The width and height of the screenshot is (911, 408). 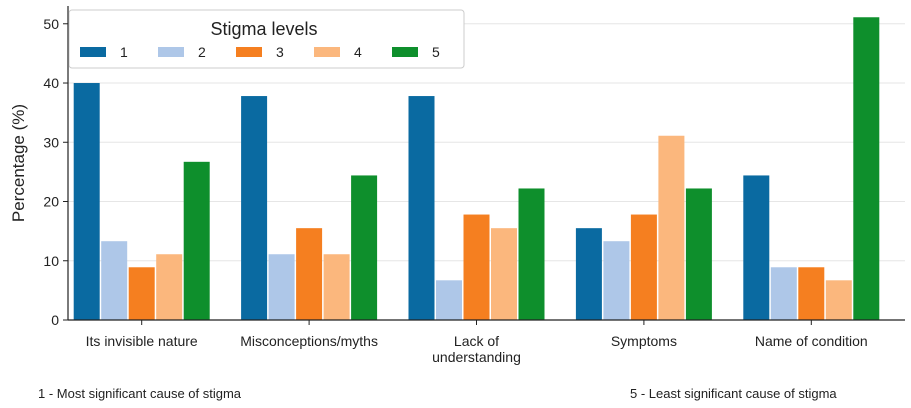 What do you see at coordinates (436, 52) in the screenshot?
I see `legend-label-5: 5` at bounding box center [436, 52].